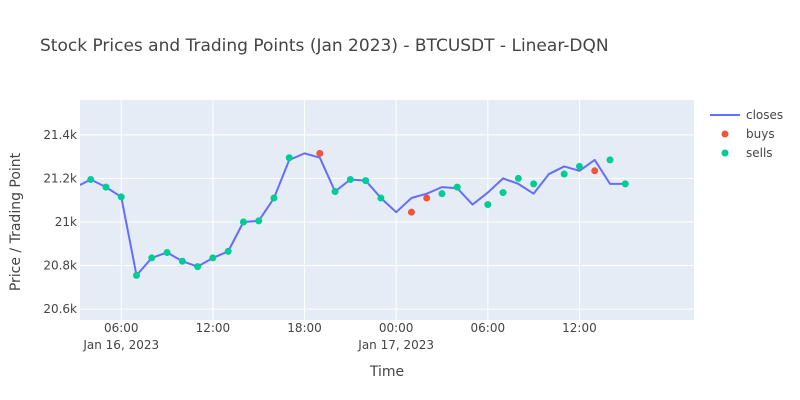  What do you see at coordinates (304, 328) in the screenshot?
I see `x-tick-label: 18:00` at bounding box center [304, 328].